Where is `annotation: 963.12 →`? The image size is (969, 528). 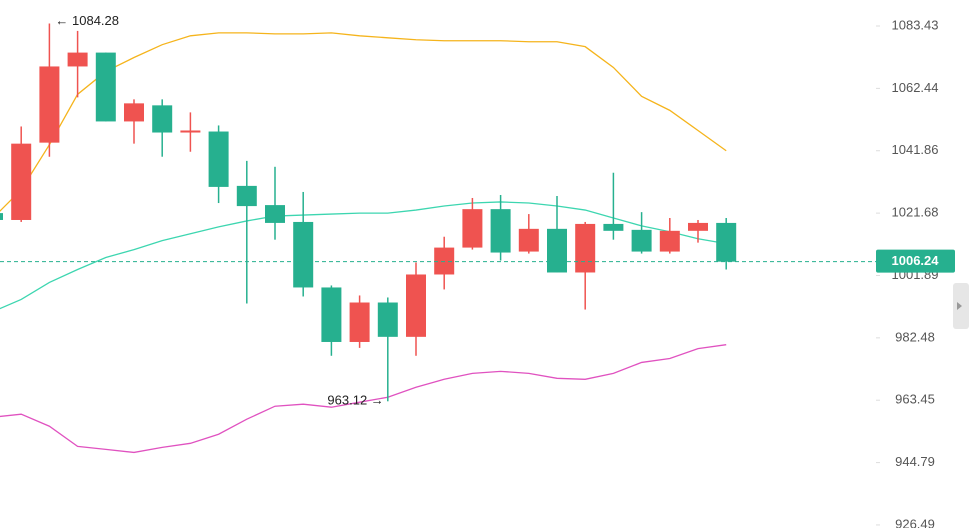
annotation: 963.12 → is located at coordinates (355, 400).